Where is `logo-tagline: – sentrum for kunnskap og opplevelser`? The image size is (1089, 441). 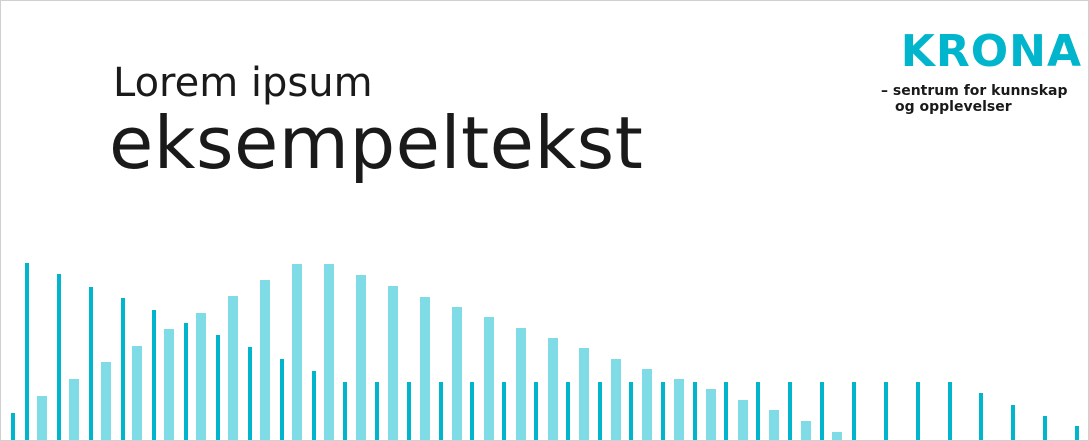
logo-tagline: – sentrum for kunnskap og opplevelser is located at coordinates (983, 99).